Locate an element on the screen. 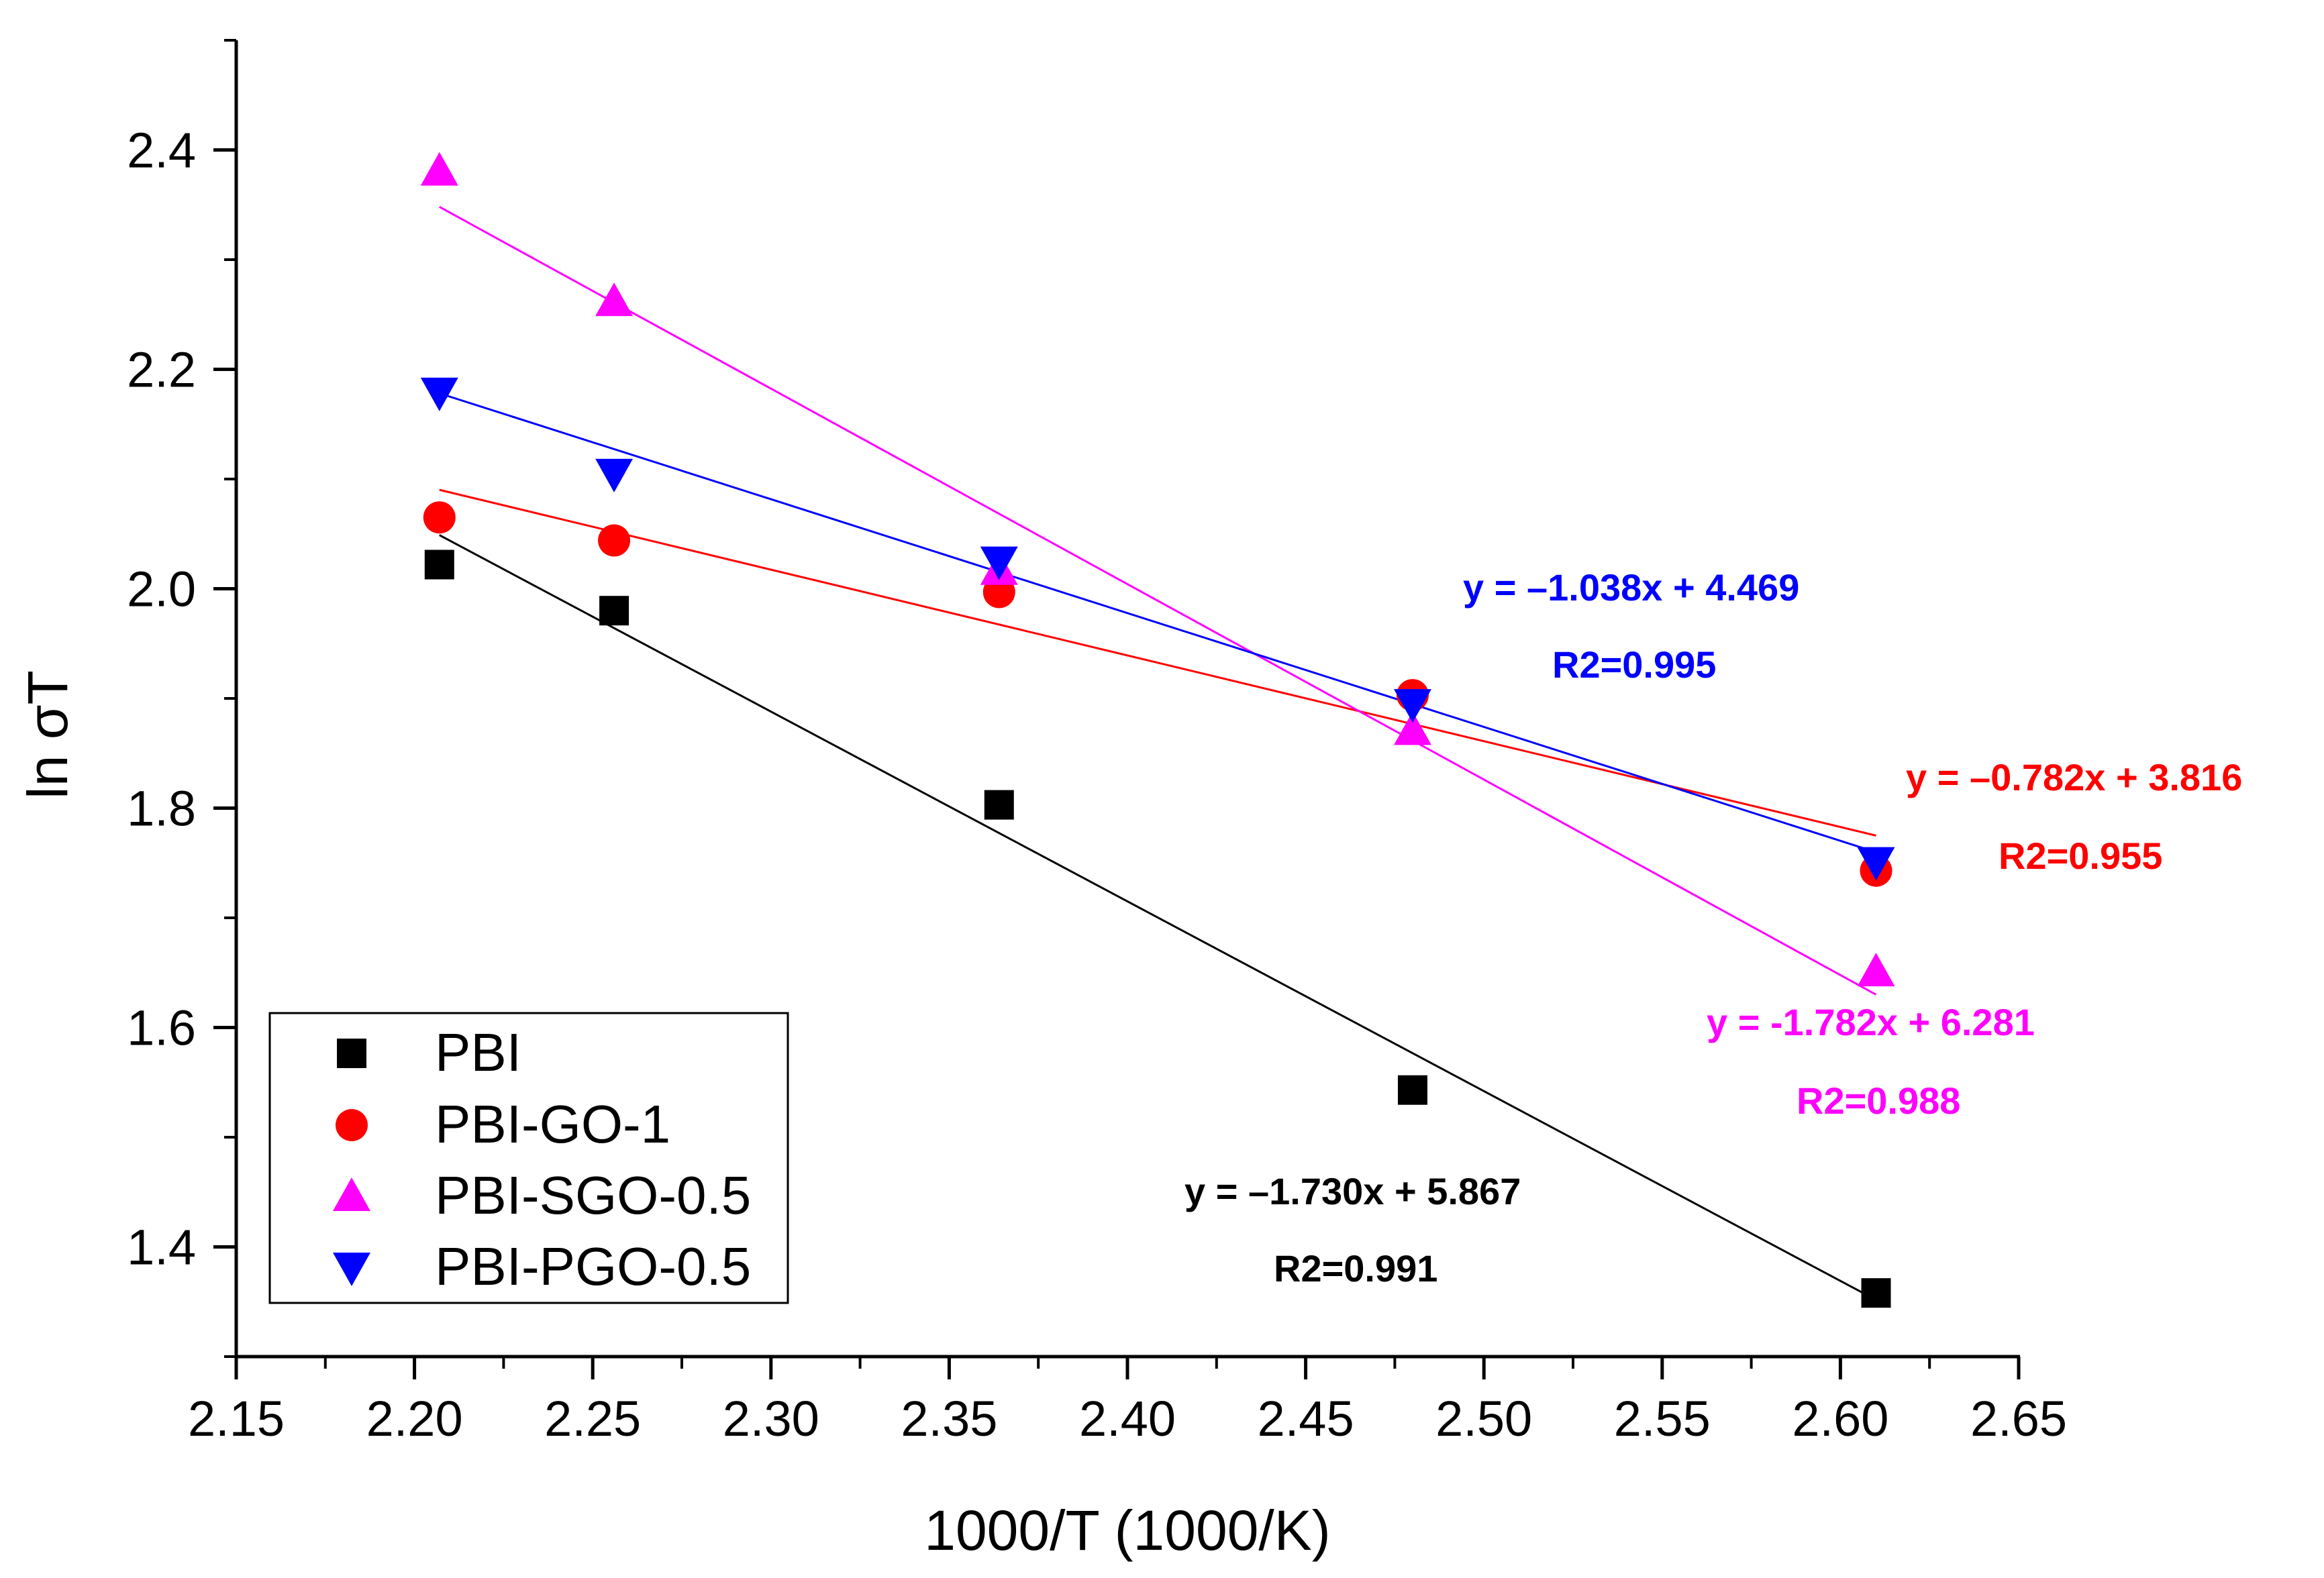 The image size is (2324, 1578). legend-marker-pbi-go is located at coordinates (352, 1125).